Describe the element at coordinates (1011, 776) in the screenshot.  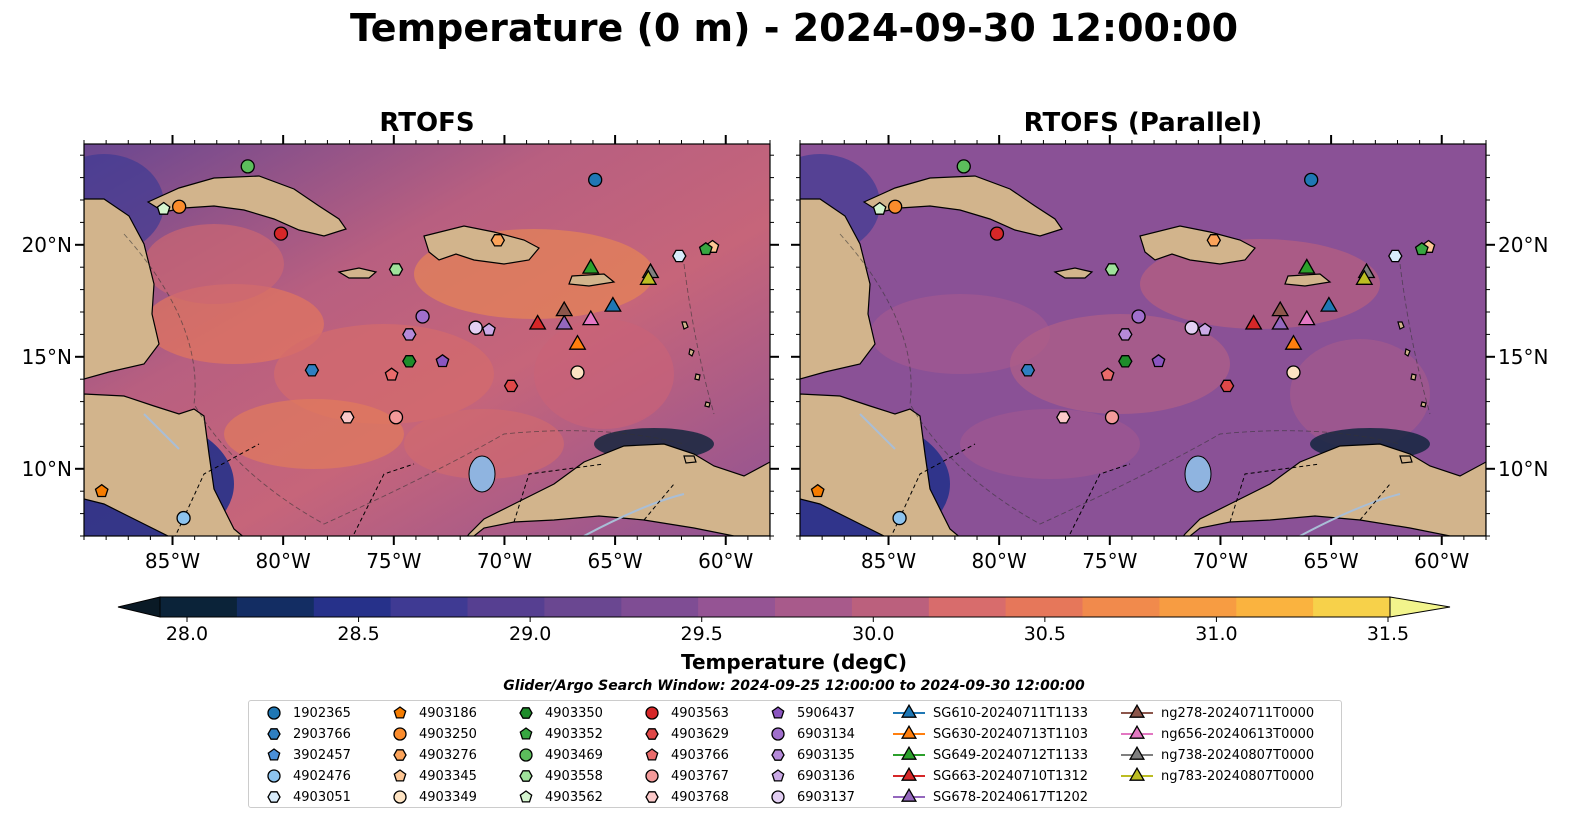
I see `legend-label: SG663-20240710T1312` at that location.